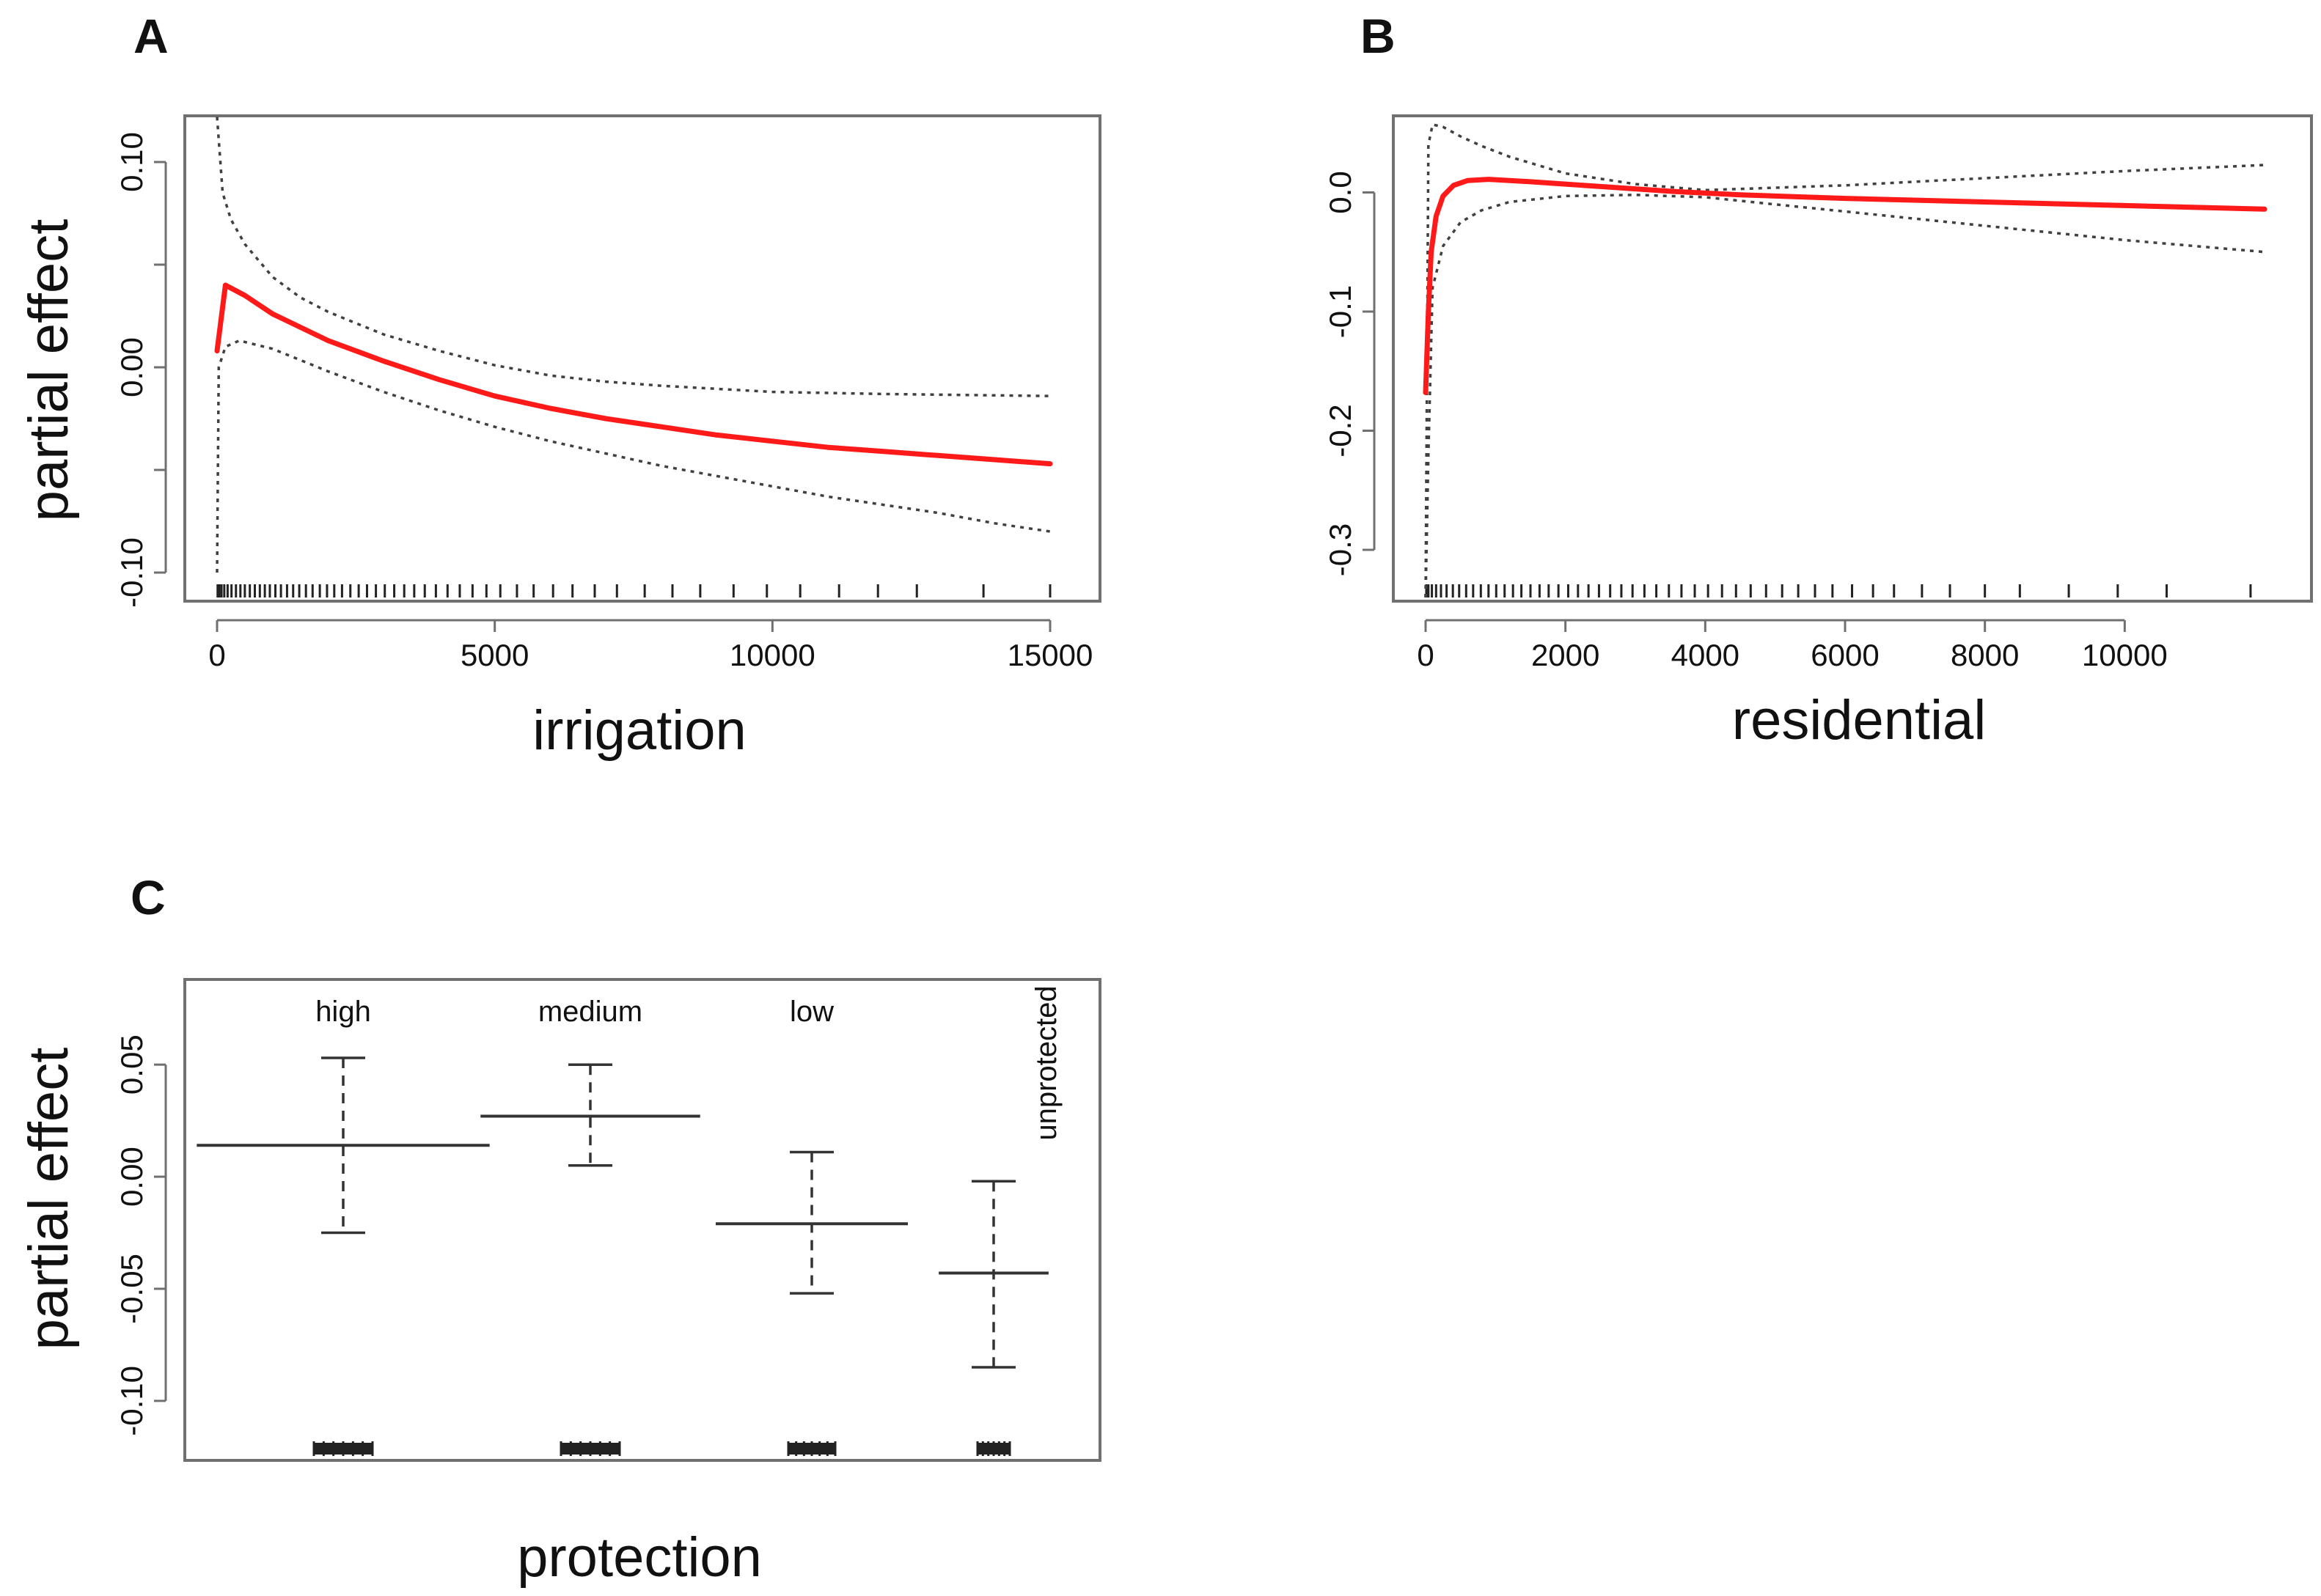 The height and width of the screenshot is (1596, 2321). Describe the element at coordinates (650, 645) in the screenshot. I see `panel-a-x-axis: 0 5000 10000 15000` at that location.